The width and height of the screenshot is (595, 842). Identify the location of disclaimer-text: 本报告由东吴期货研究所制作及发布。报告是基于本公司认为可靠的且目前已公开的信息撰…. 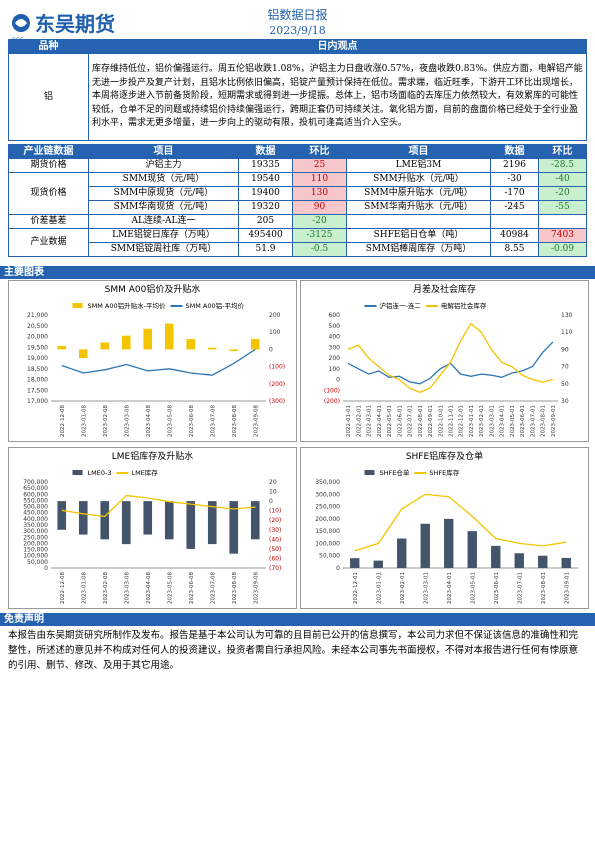
(293, 650).